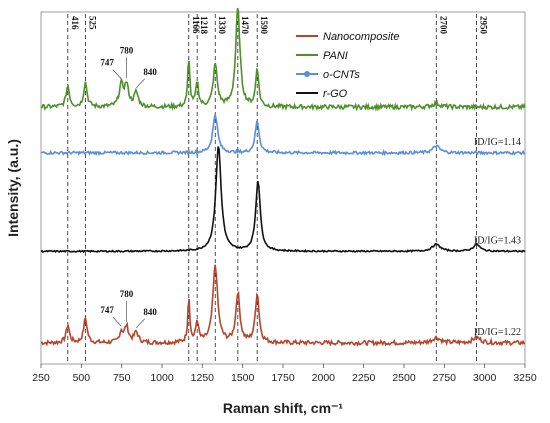  What do you see at coordinates (162, 378) in the screenshot?
I see `x-tick-label: 1000` at bounding box center [162, 378].